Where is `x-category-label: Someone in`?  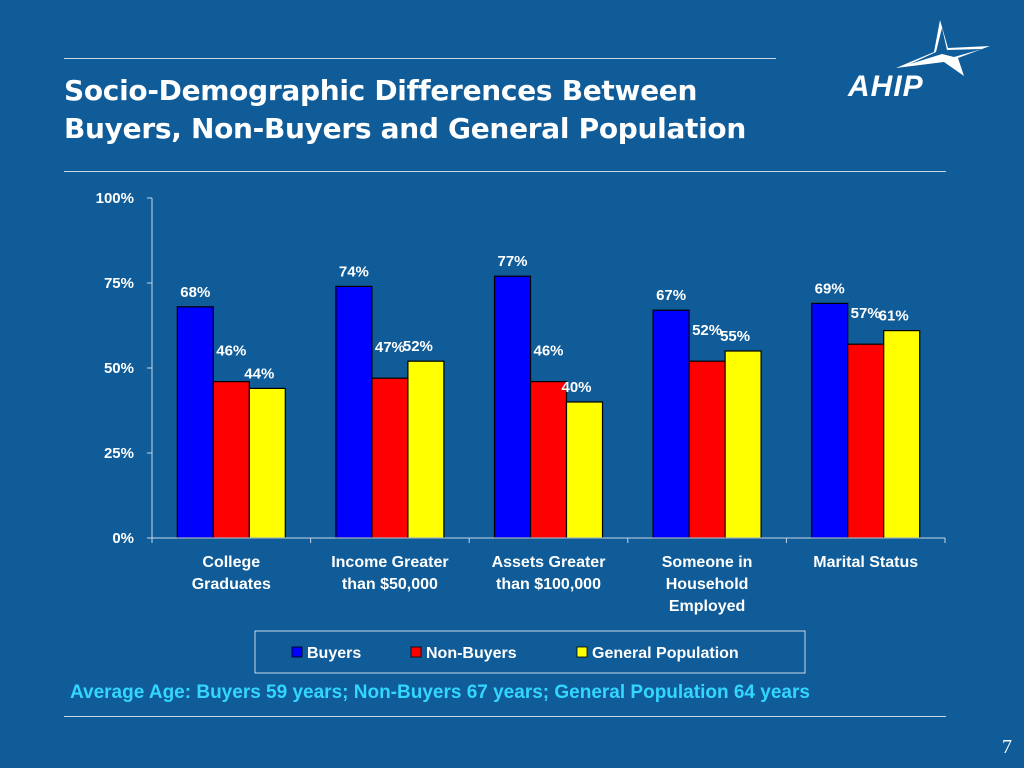 x-category-label: Someone in is located at coordinates (707, 562).